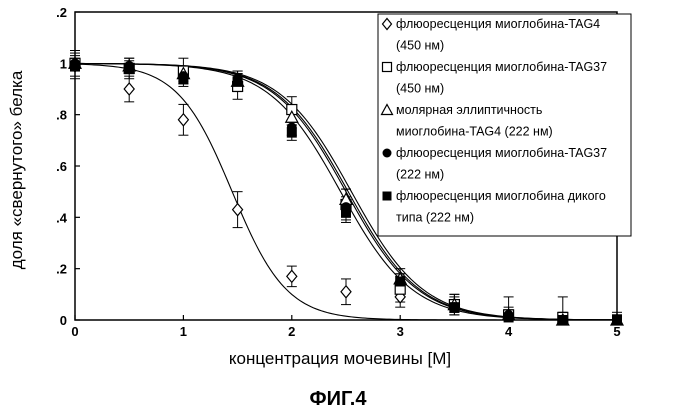 This screenshot has width=699, height=419. What do you see at coordinates (616, 331) in the screenshot?
I see `x-tick-label: 5` at bounding box center [616, 331].